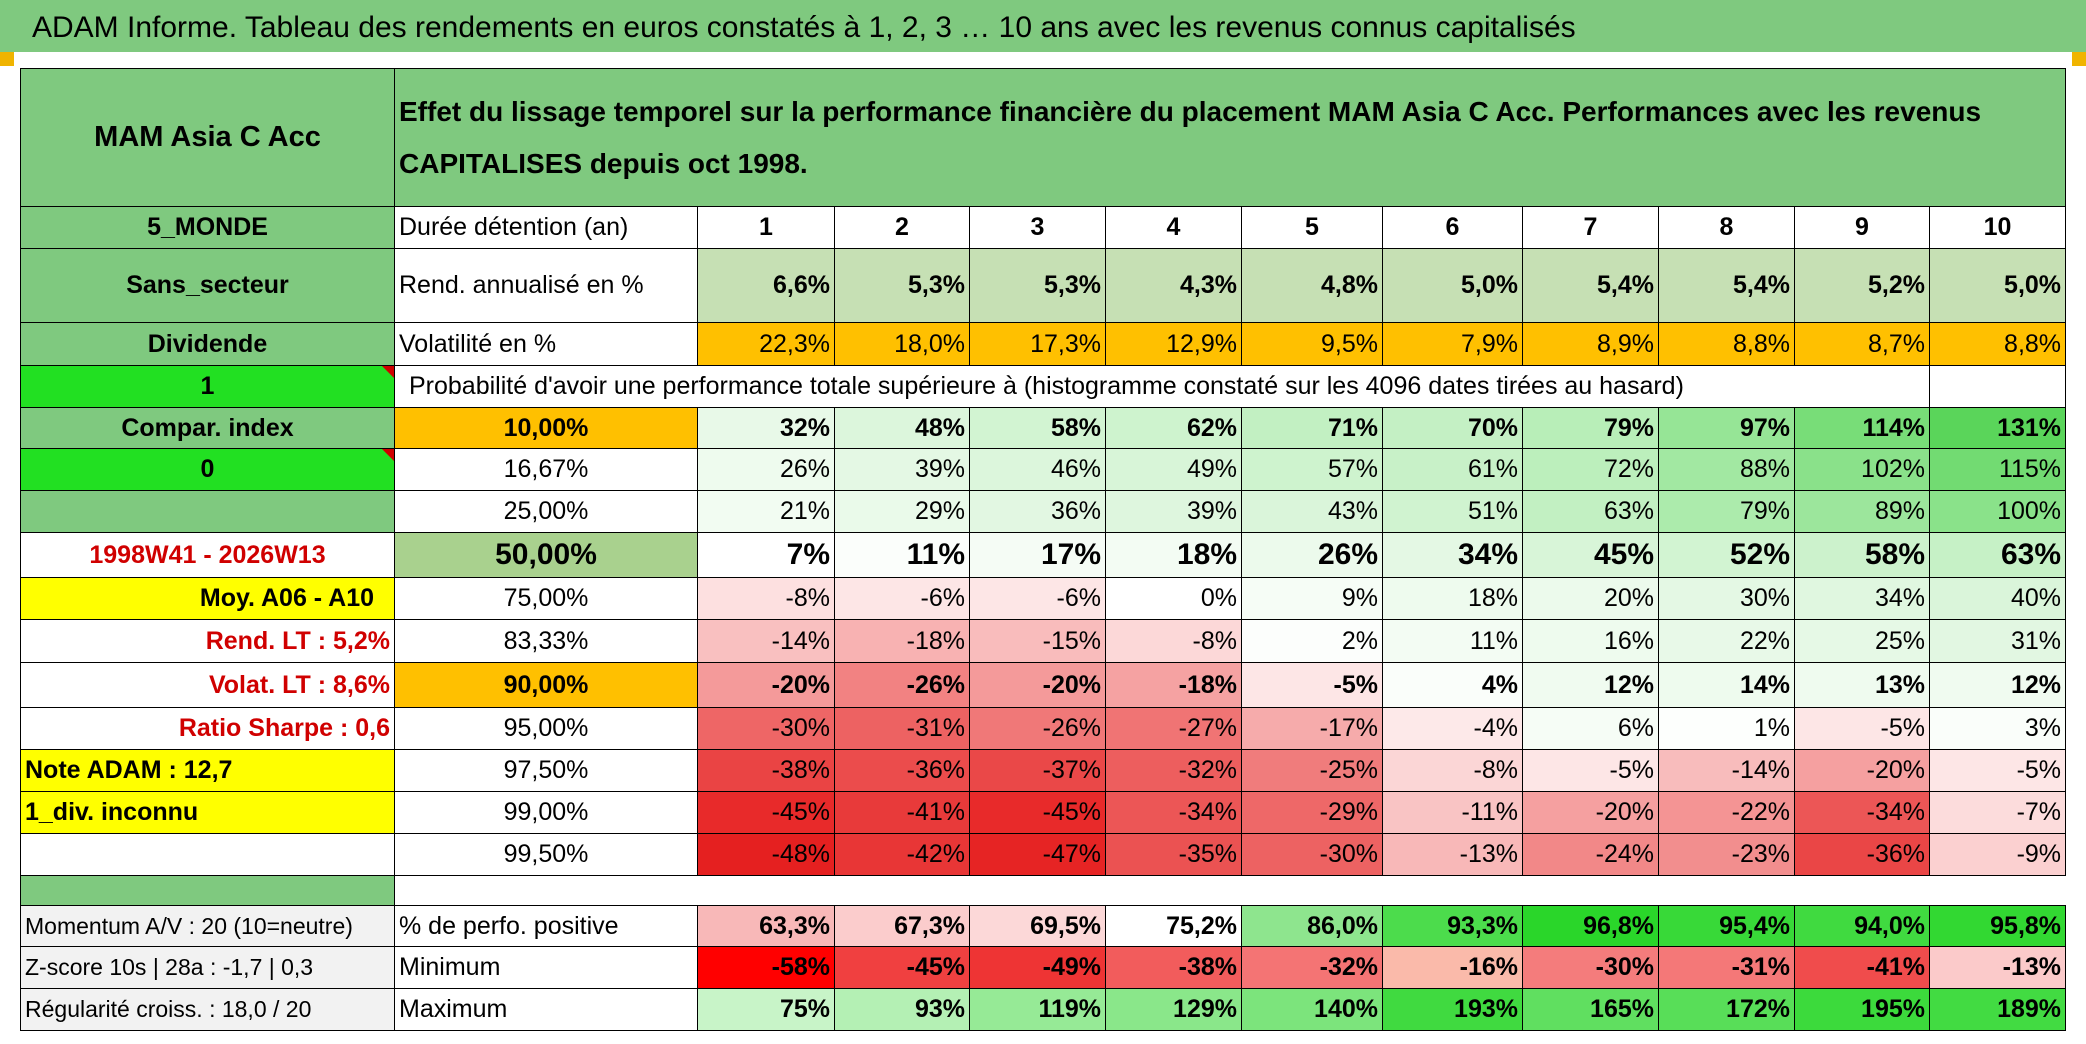 This screenshot has width=2086, height=1044. What do you see at coordinates (1862, 285) in the screenshot?
I see `annual-return-cell: 5,2%` at bounding box center [1862, 285].